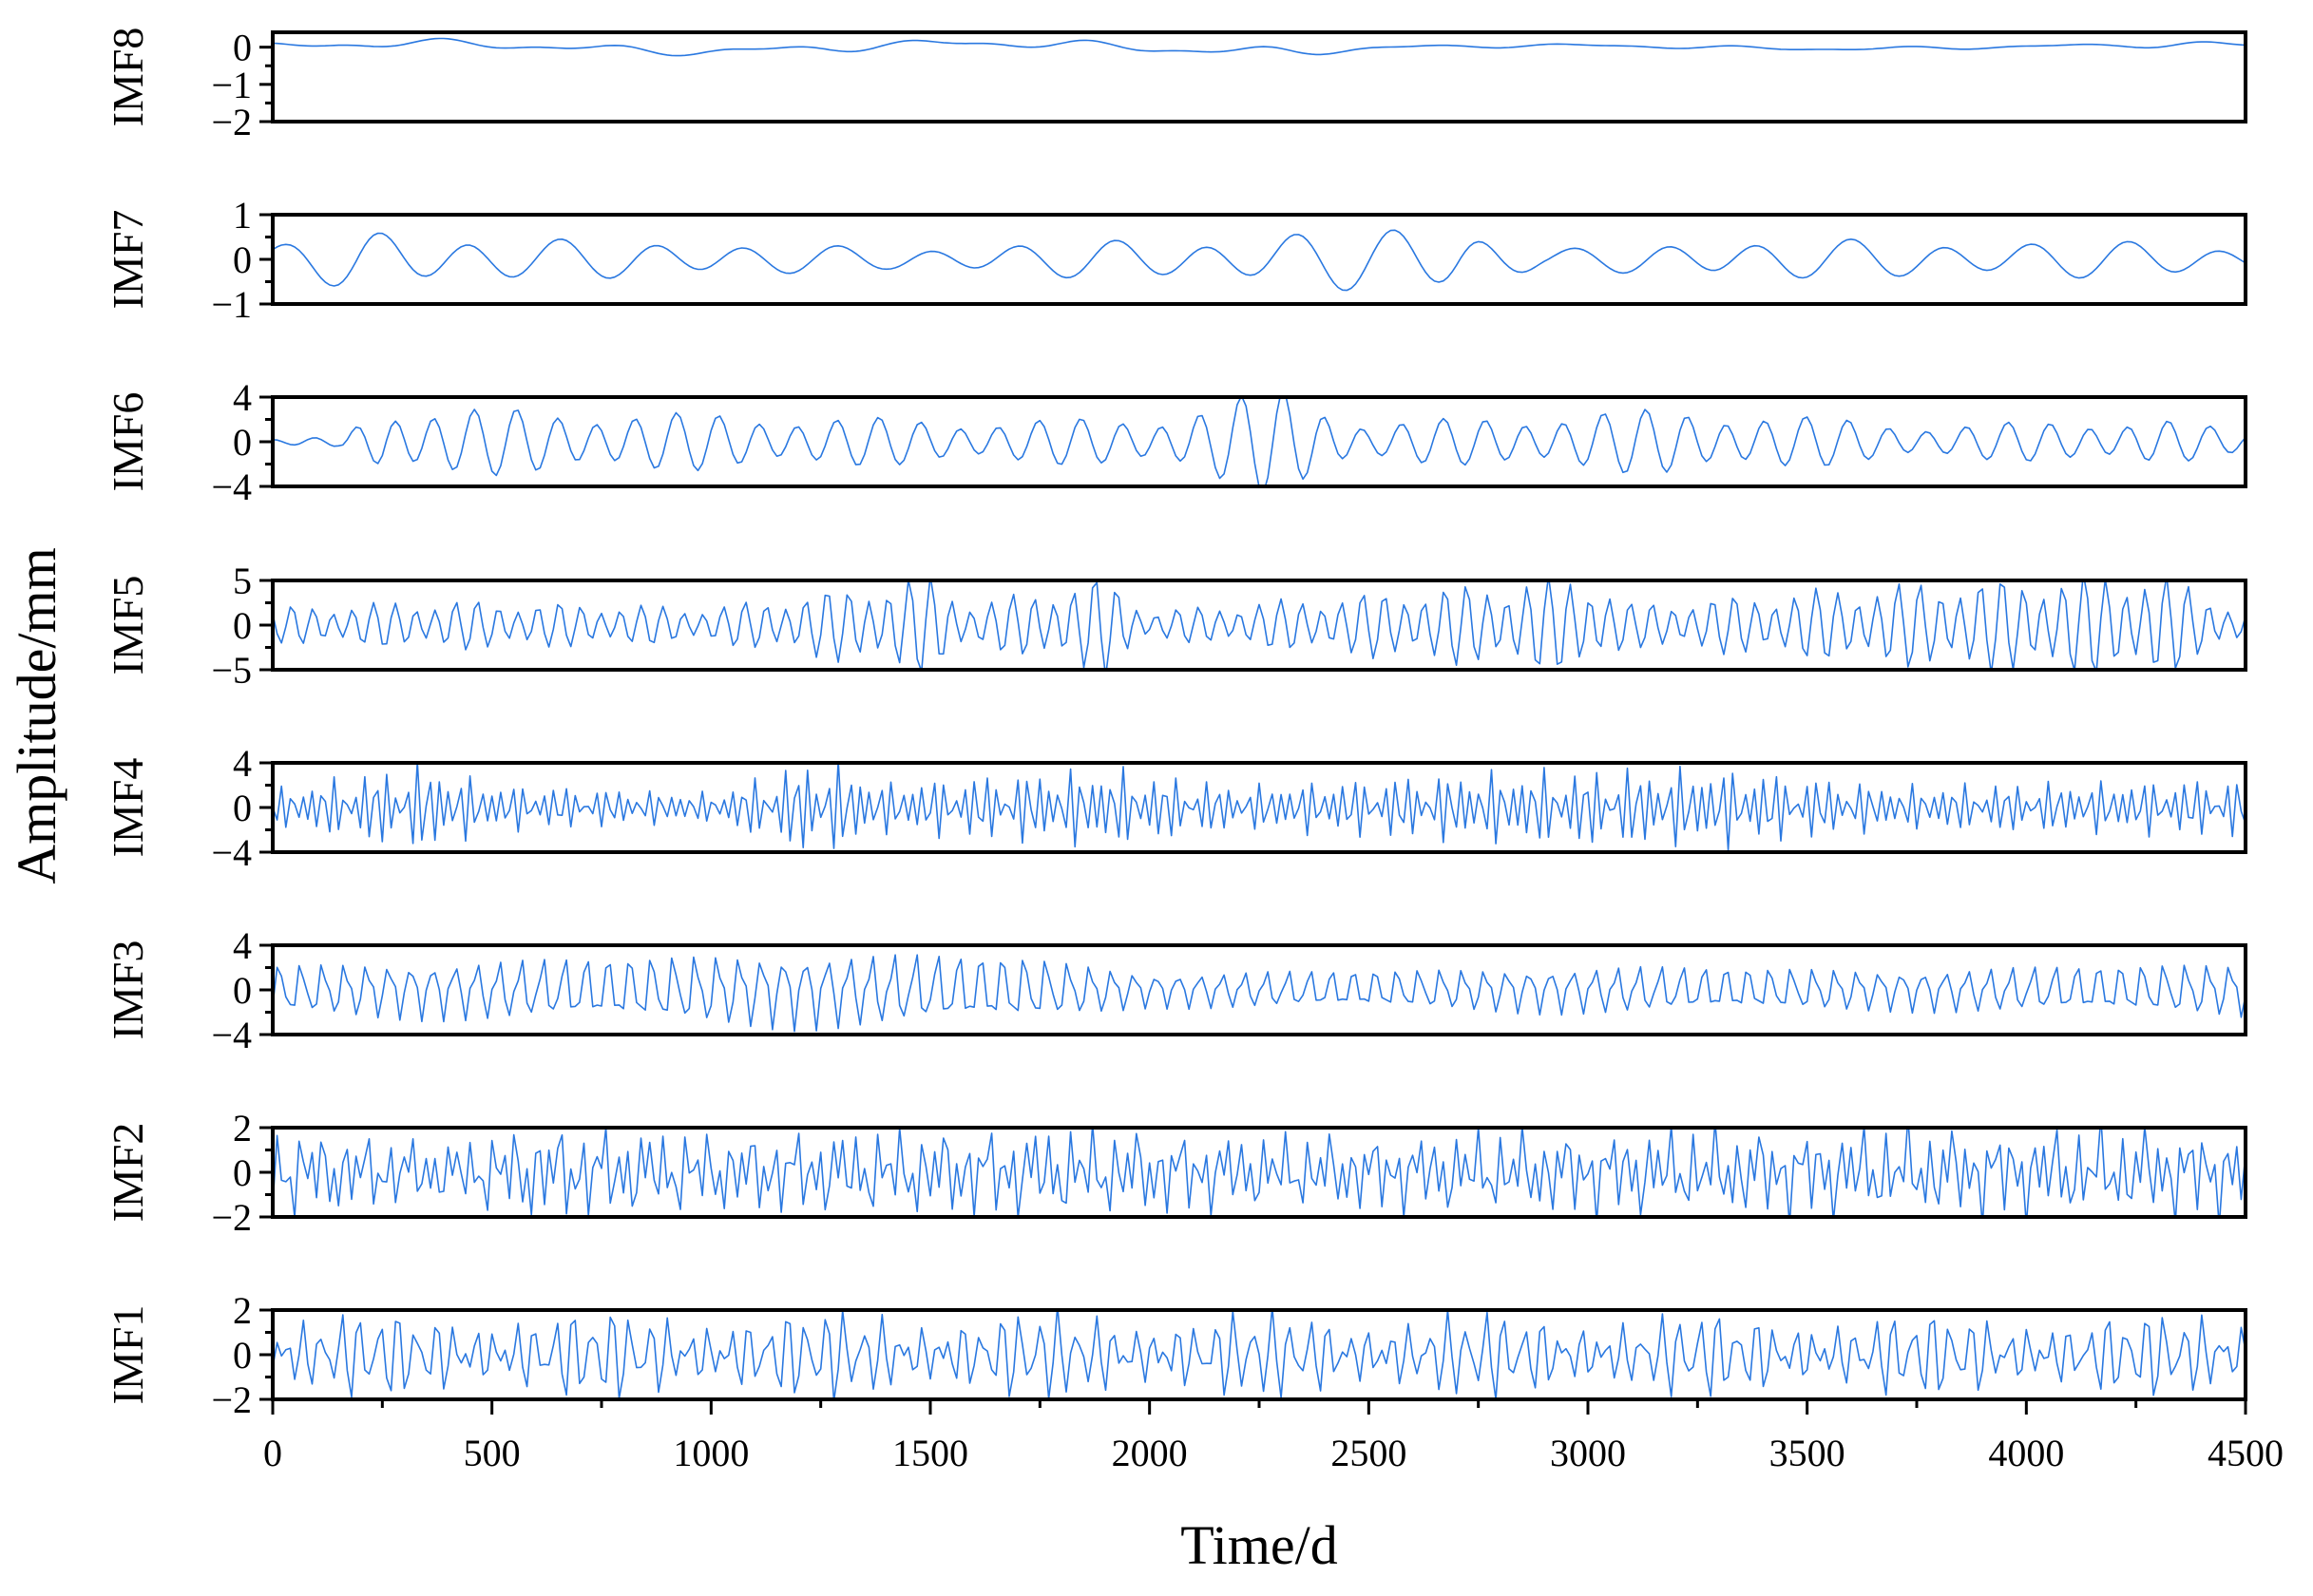 The image size is (2313, 1596). I want to click on series-line-imf6, so click(1259, 441).